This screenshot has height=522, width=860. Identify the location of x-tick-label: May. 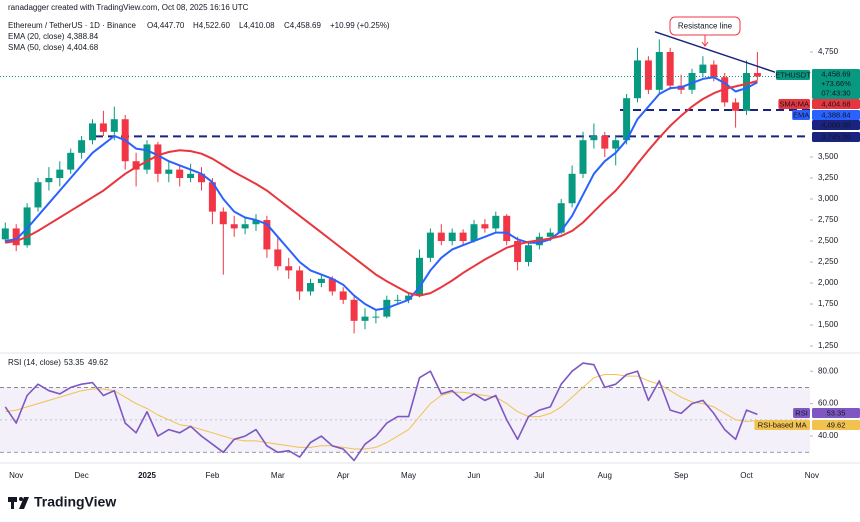
(408, 475).